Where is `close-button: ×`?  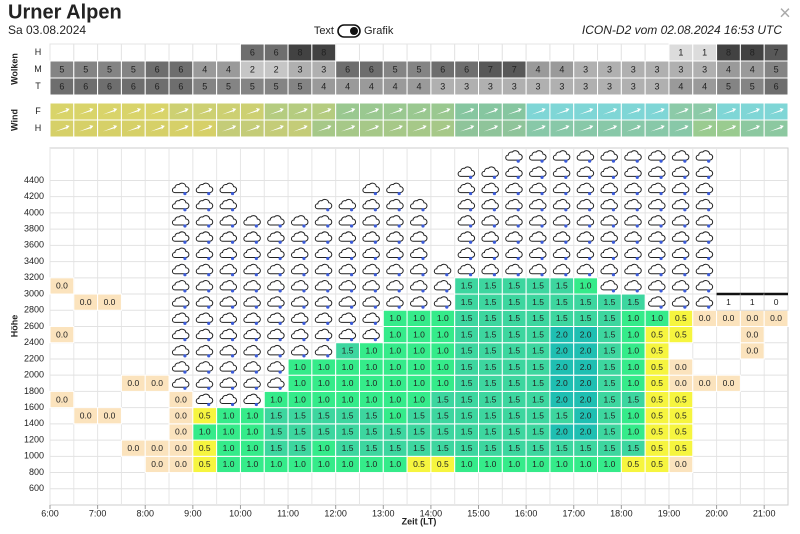 close-button: × is located at coordinates (785, 13).